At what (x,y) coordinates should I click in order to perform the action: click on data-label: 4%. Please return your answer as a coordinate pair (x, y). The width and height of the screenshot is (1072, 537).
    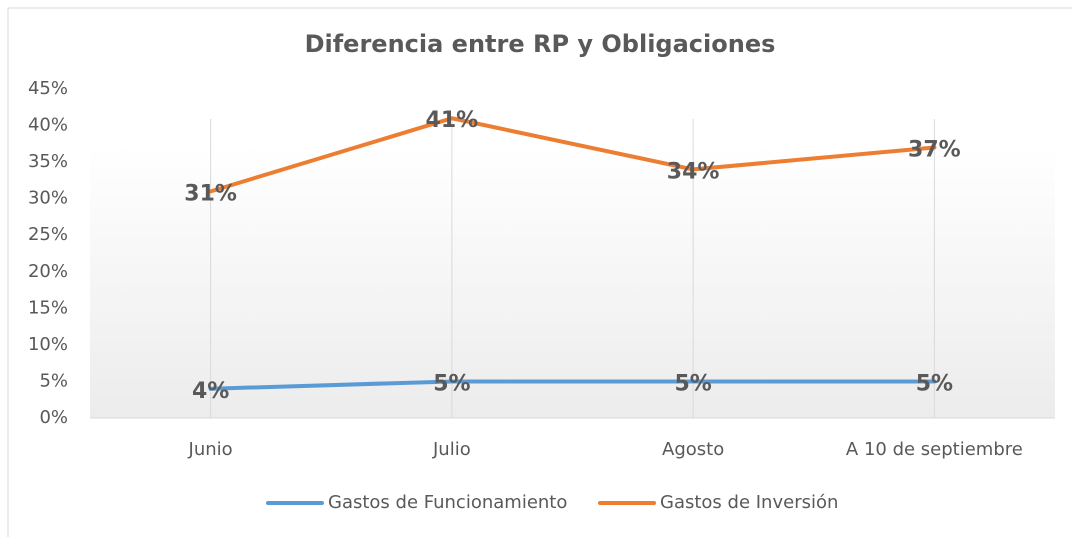
    Looking at the image, I should click on (210, 391).